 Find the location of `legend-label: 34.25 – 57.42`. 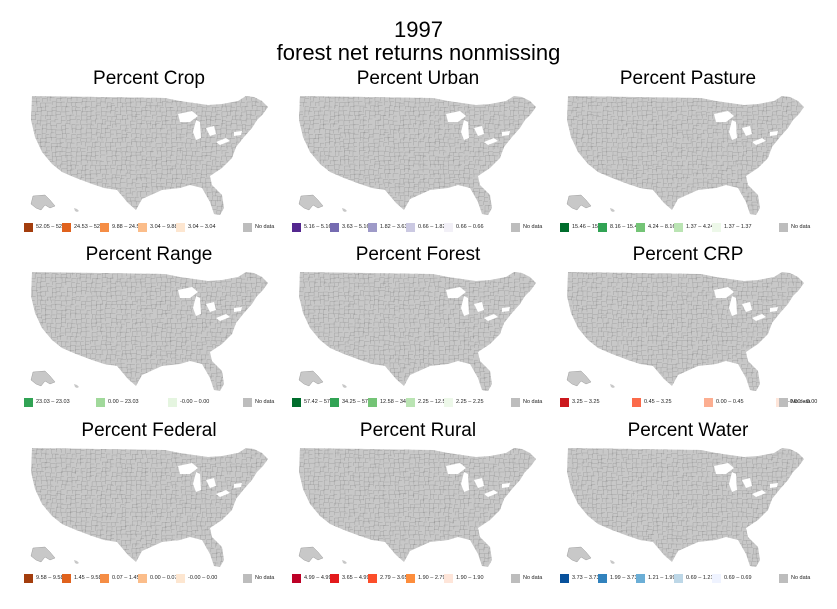

legend-label: 34.25 – 57.42 is located at coordinates (359, 402).